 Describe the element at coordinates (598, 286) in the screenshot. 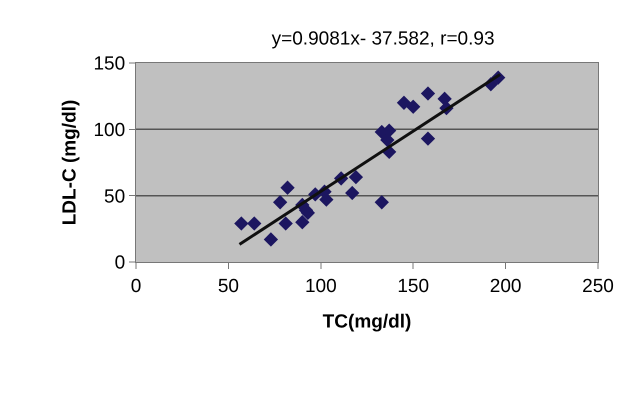

I see `x-tick-label: 250` at that location.